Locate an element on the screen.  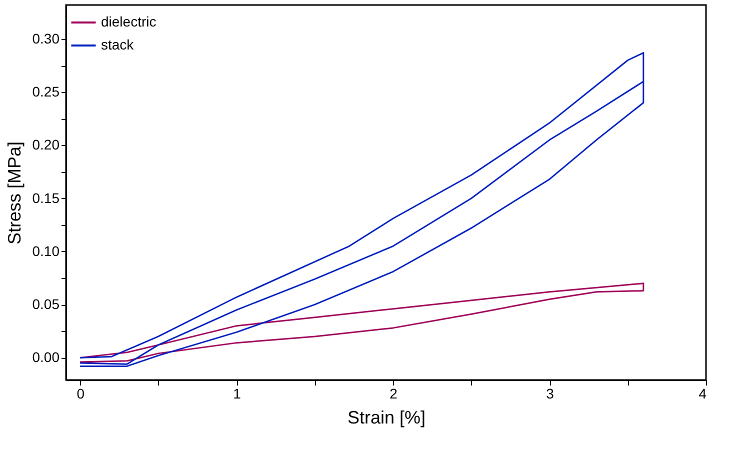
legend-label: stack is located at coordinates (118, 44).